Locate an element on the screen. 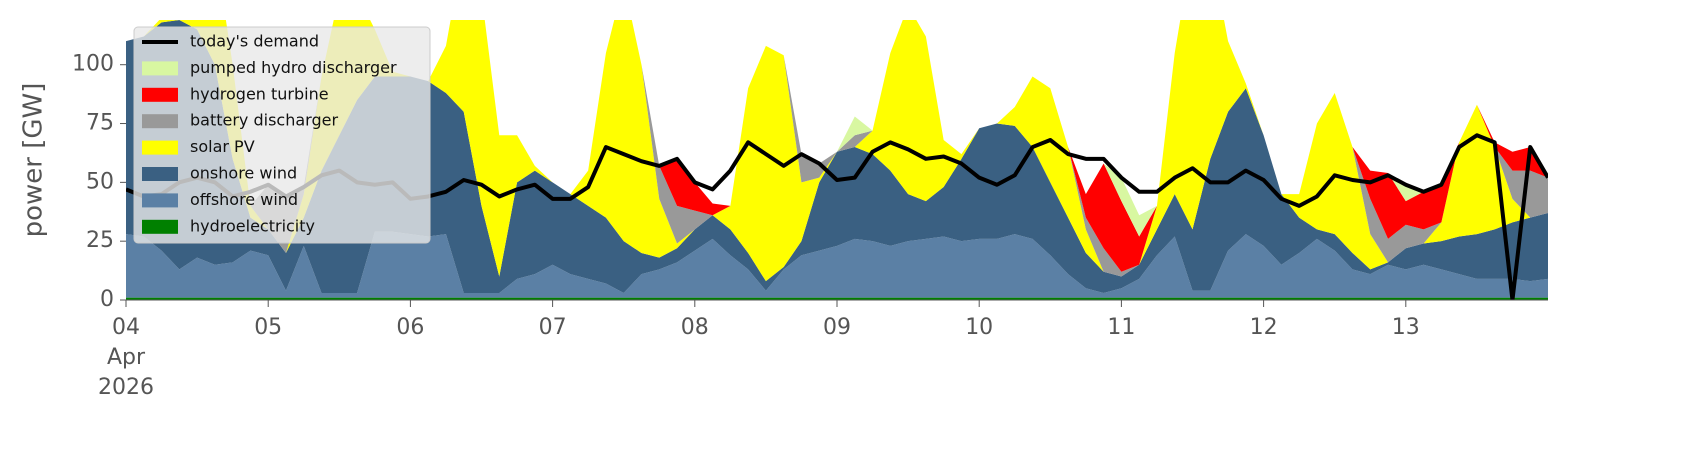 This screenshot has height=464, width=1706. legend-label: today's demand is located at coordinates (254, 41).